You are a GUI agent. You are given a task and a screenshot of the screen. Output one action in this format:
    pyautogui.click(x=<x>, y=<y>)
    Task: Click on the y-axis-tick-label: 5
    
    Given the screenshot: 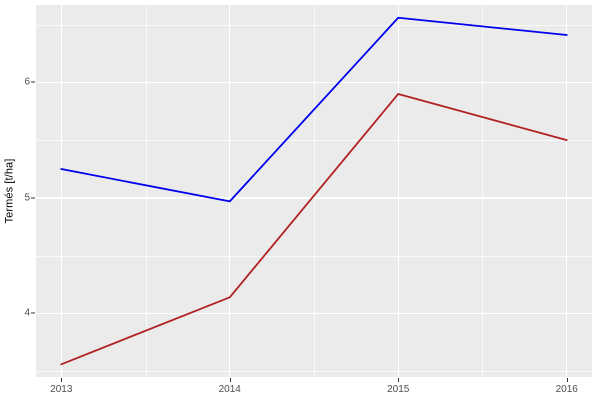 What is the action you would take?
    pyautogui.click(x=27, y=198)
    